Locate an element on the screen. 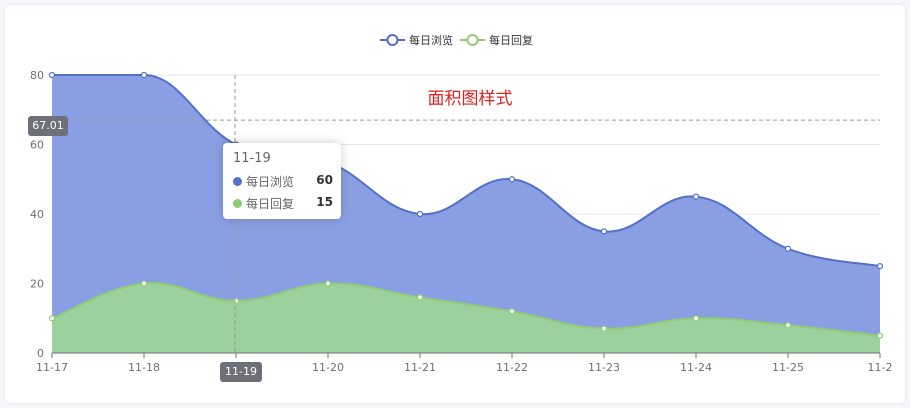 The image size is (910, 408). x-tick-label: 11-17 is located at coordinates (52, 367).